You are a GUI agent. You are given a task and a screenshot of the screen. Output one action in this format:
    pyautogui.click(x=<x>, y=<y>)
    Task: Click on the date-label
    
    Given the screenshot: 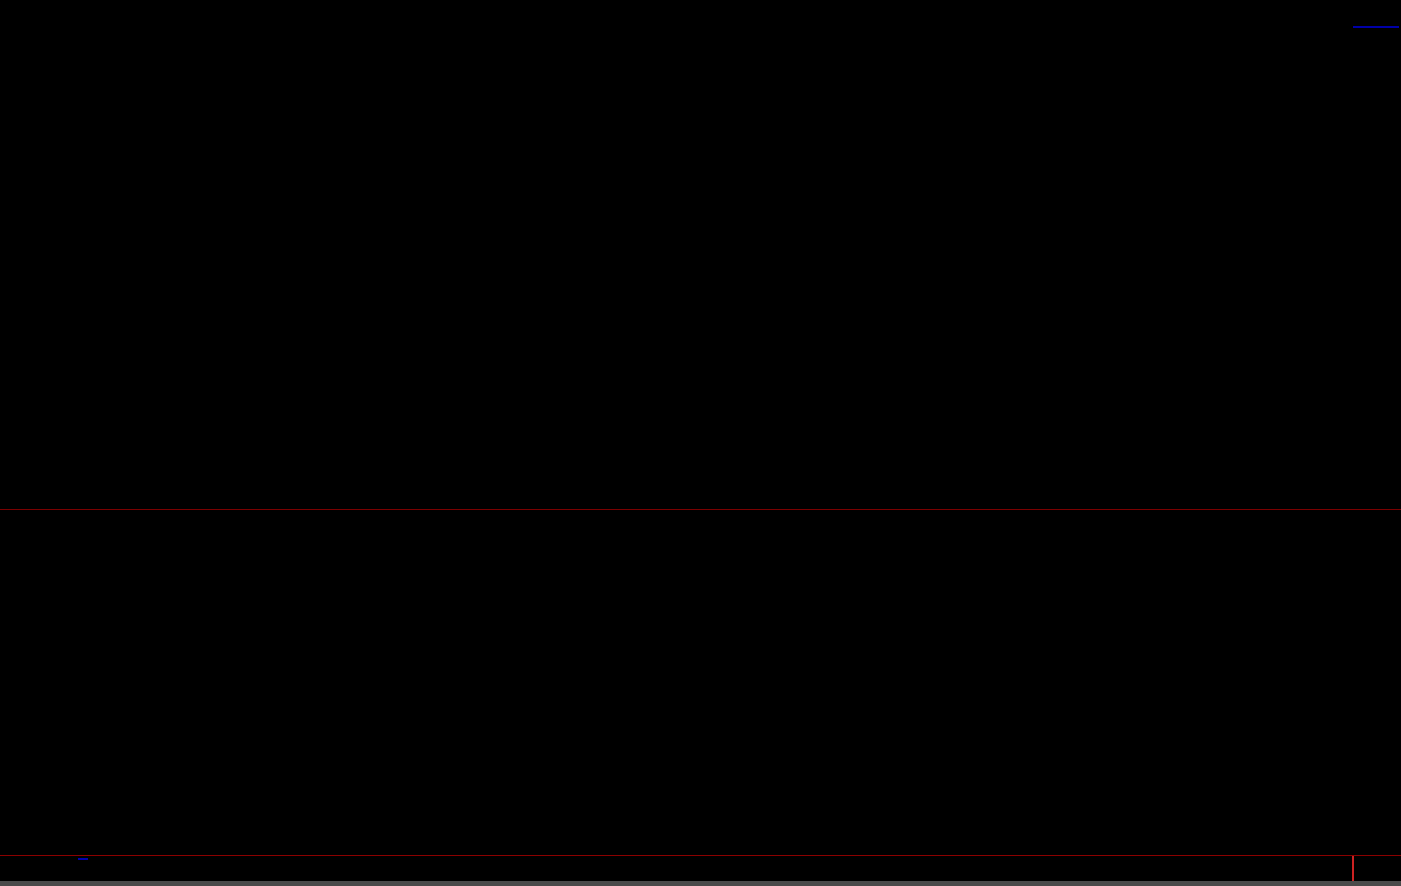 What is the action you would take?
    pyautogui.click(x=83, y=859)
    